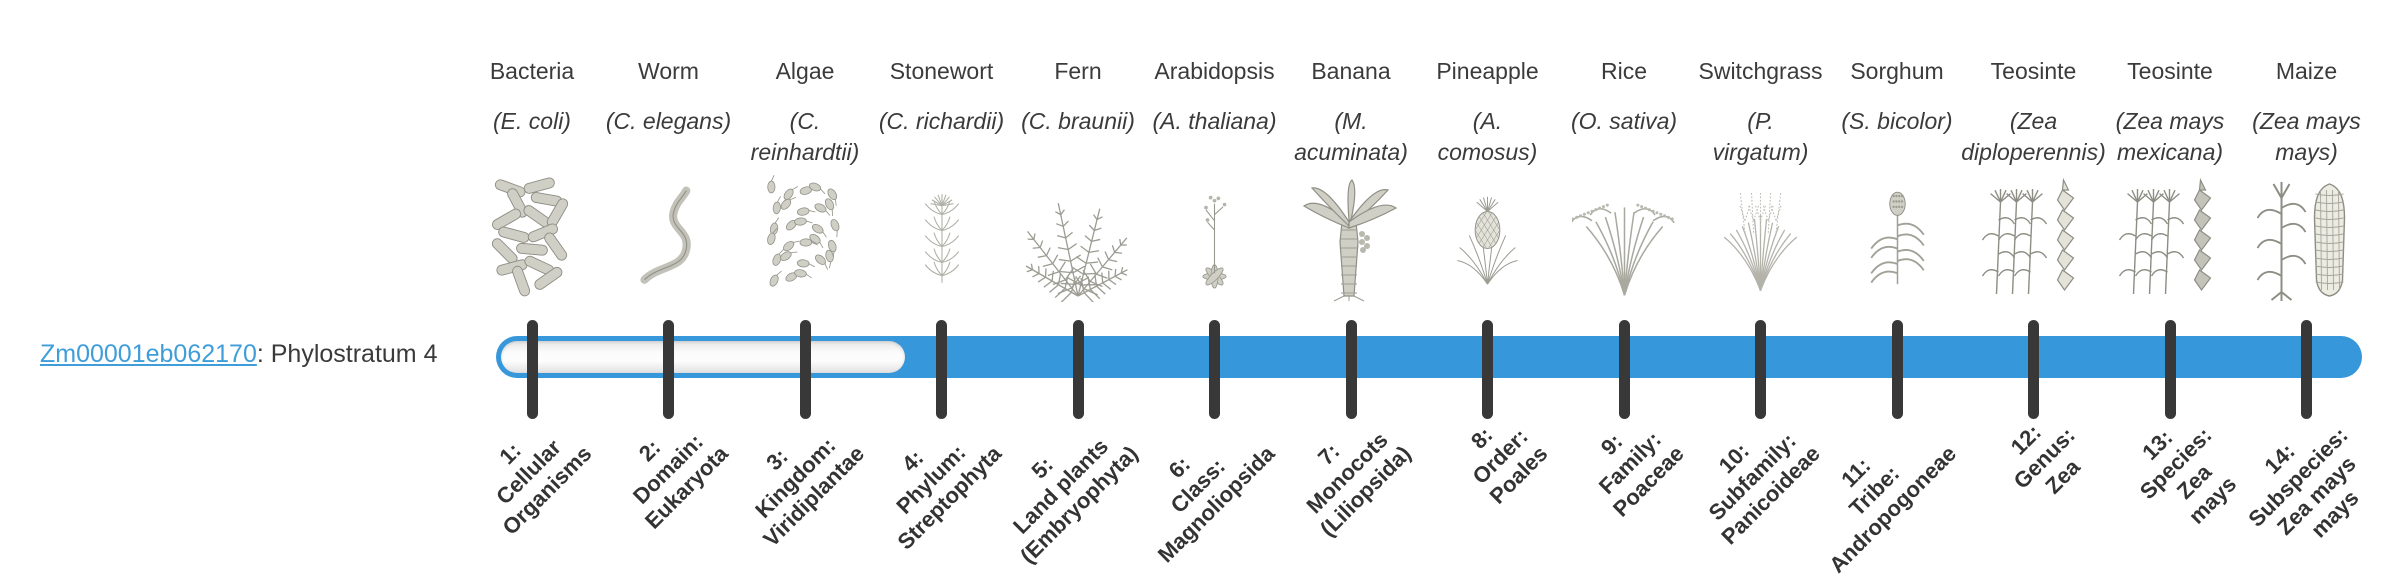 Image resolution: width=2400 pixels, height=580 pixels. I want to click on organism-scientific-name: (Zea mays mays), so click(2306, 136).